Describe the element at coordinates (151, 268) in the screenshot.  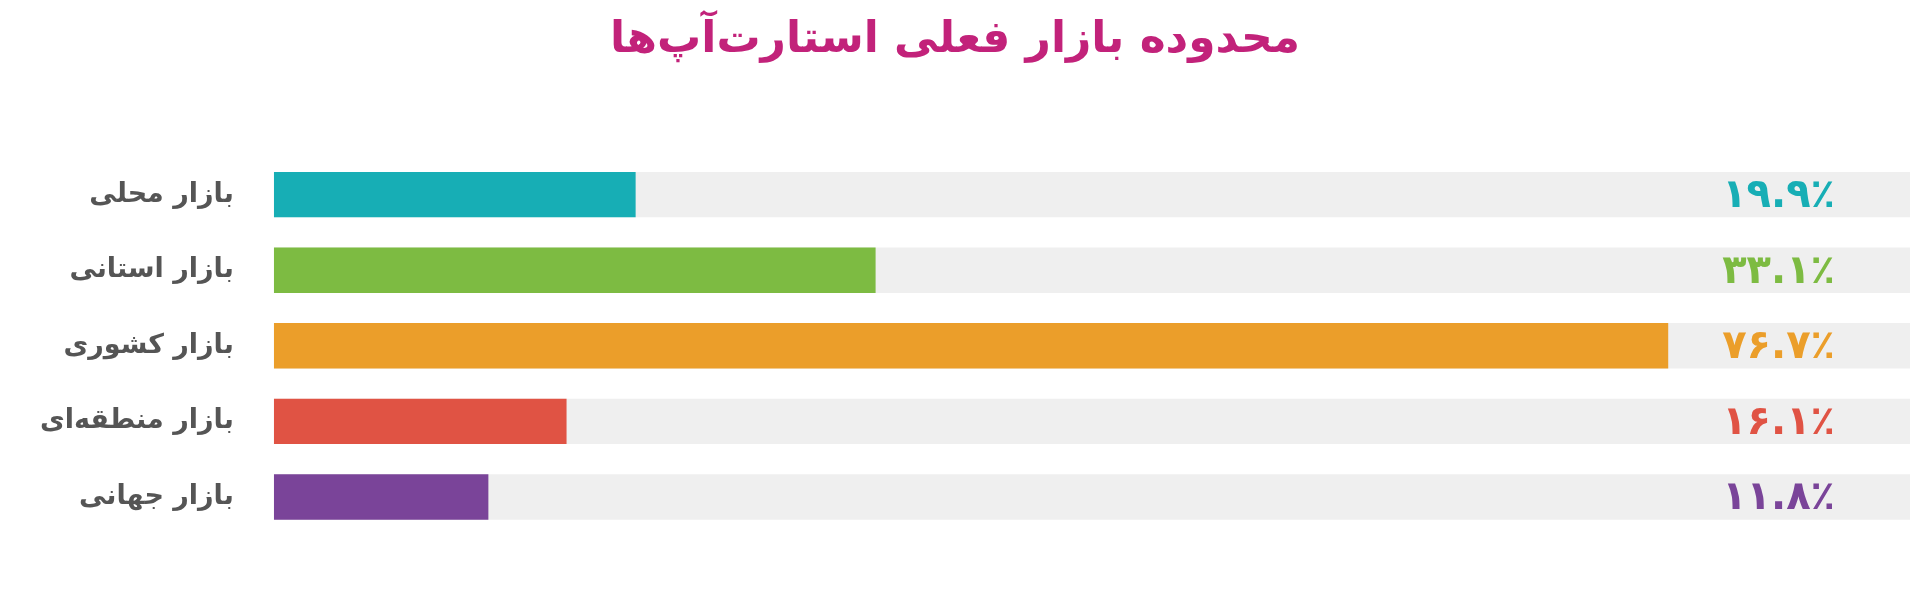
I see `y-tick-label: بازار استانی` at that location.